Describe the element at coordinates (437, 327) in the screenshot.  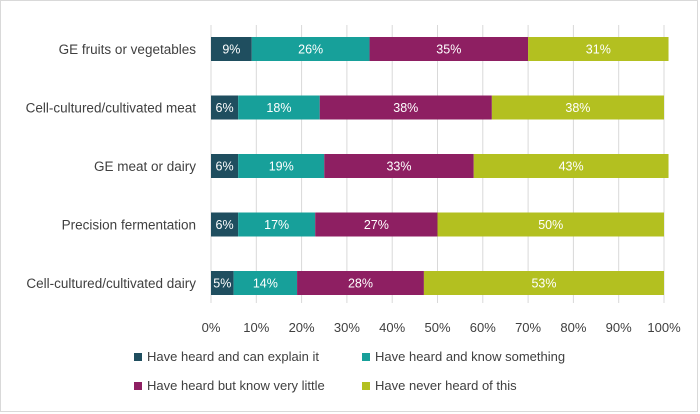
I see `x-tick-label: 50%` at that location.